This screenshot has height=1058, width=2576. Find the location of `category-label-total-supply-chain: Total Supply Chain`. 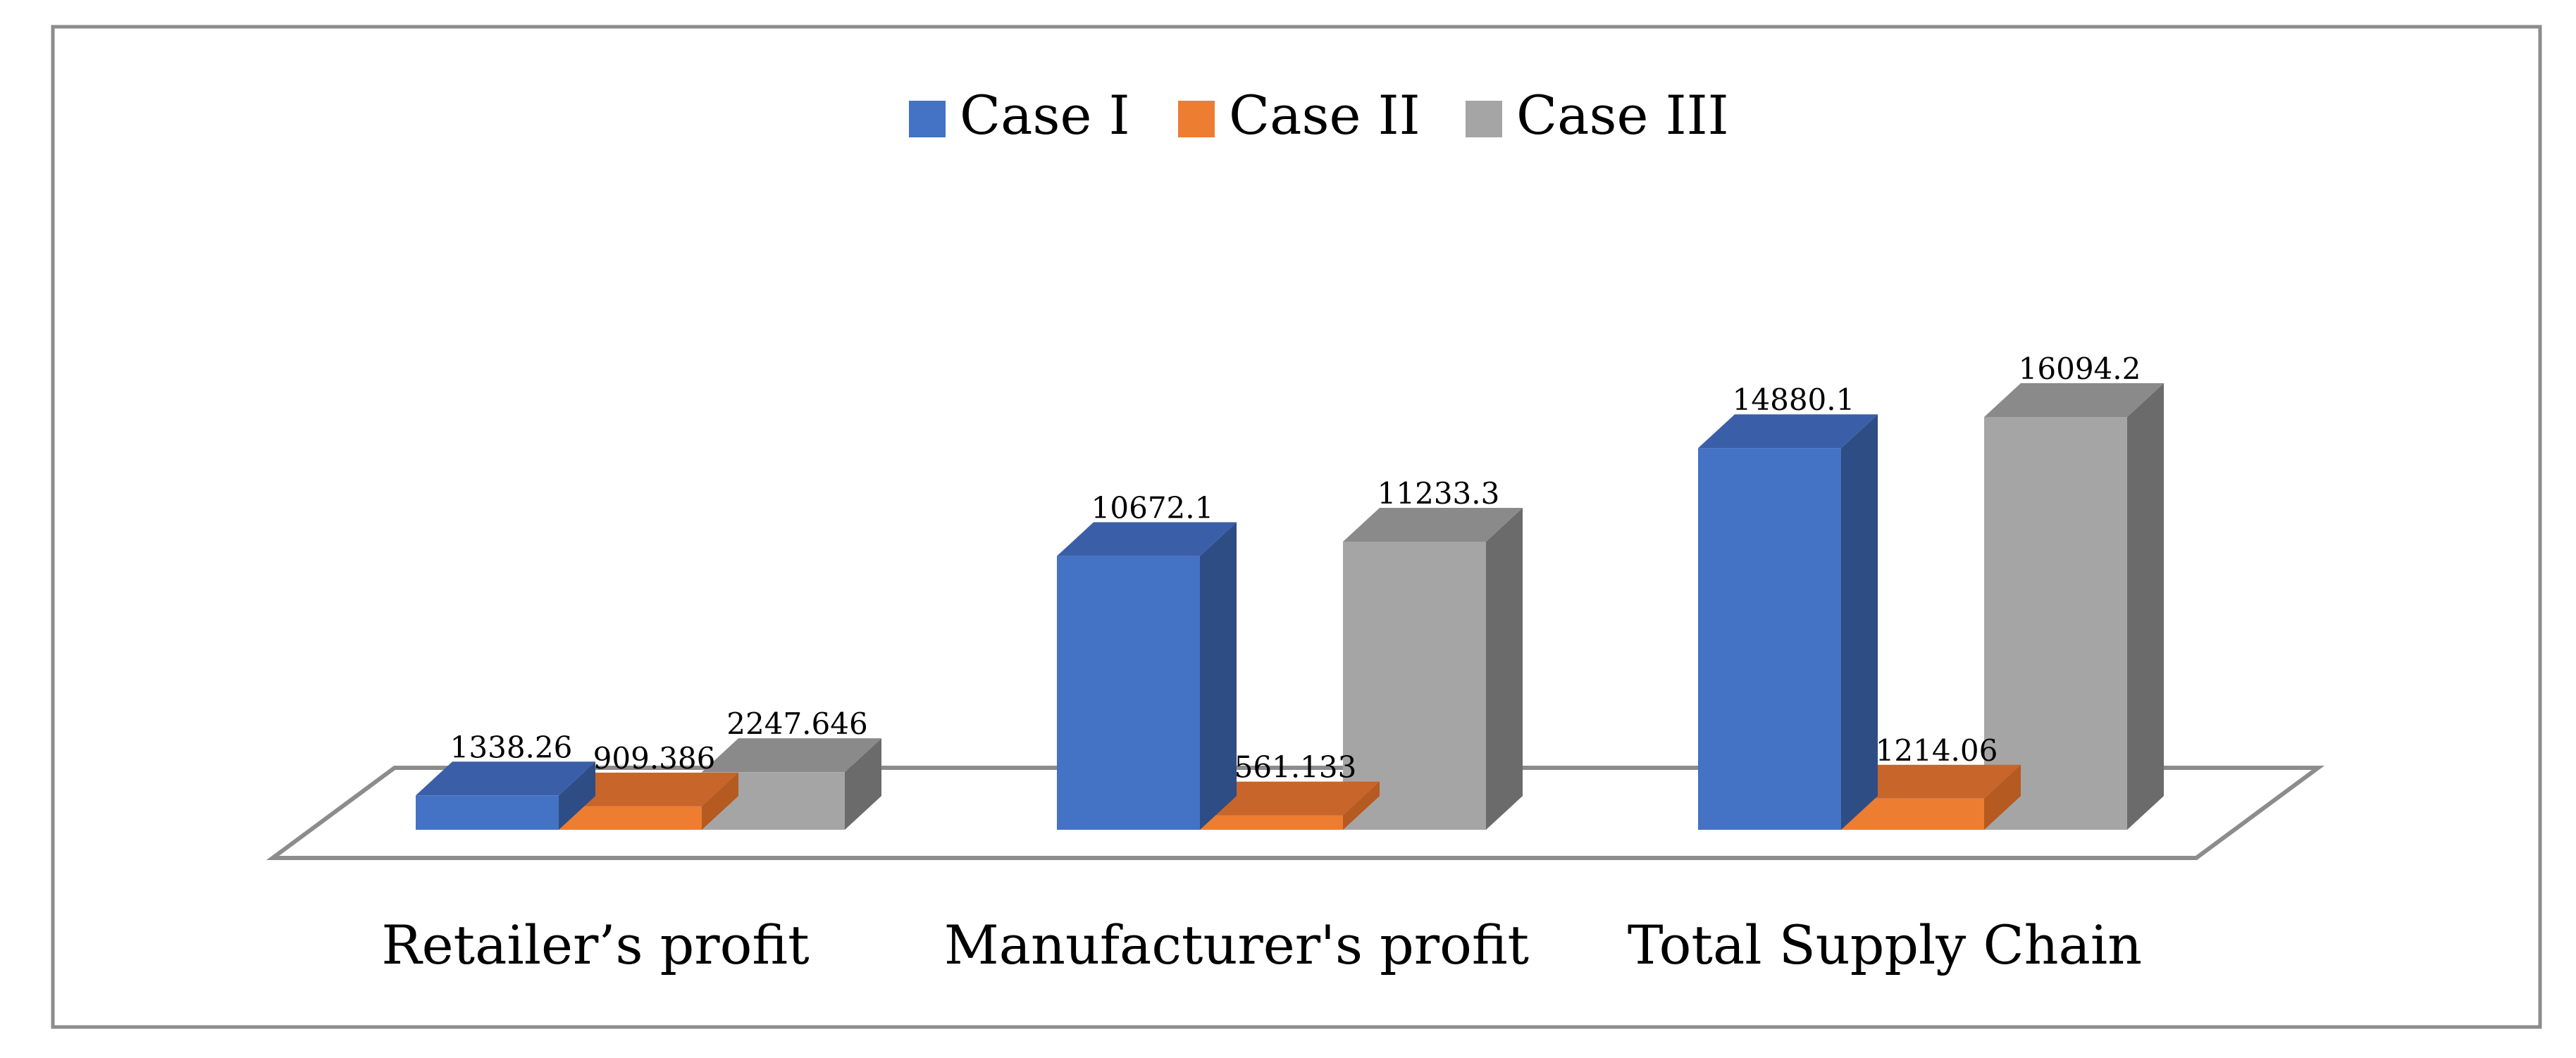

category-label-total-supply-chain: Total Supply Chain is located at coordinates (1885, 945).